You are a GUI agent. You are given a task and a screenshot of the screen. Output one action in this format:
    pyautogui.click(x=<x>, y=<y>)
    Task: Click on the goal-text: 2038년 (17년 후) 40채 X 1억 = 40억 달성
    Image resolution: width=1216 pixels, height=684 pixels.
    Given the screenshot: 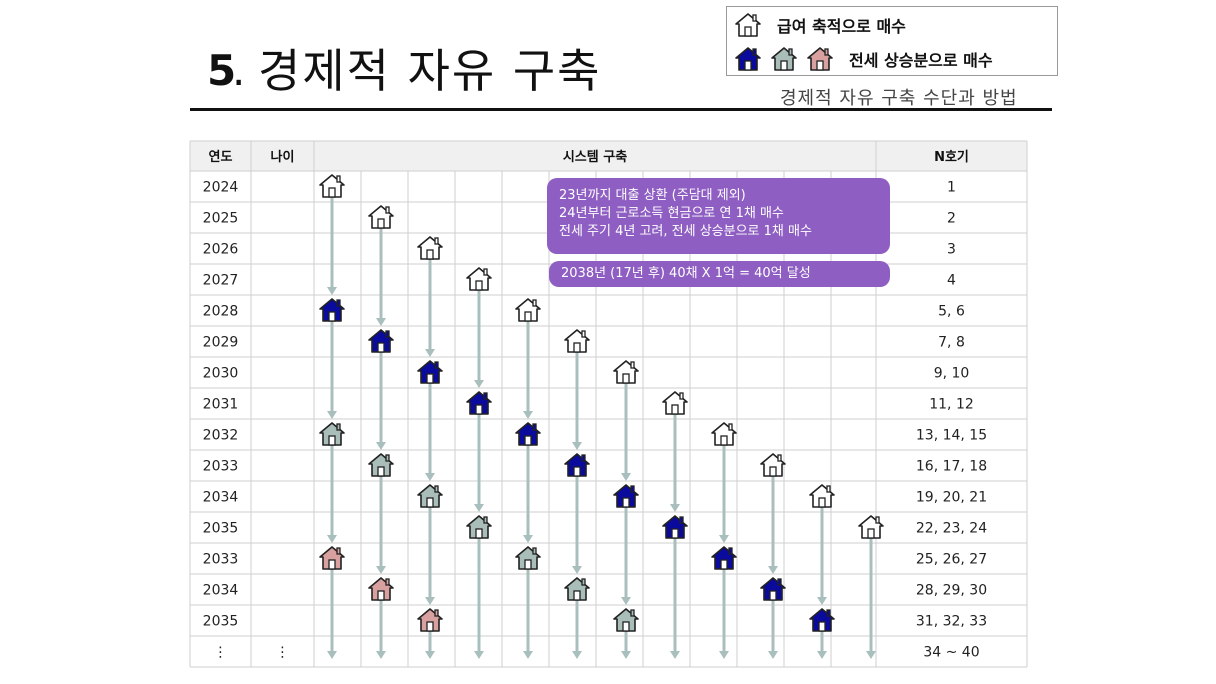 What is the action you would take?
    pyautogui.click(x=686, y=273)
    